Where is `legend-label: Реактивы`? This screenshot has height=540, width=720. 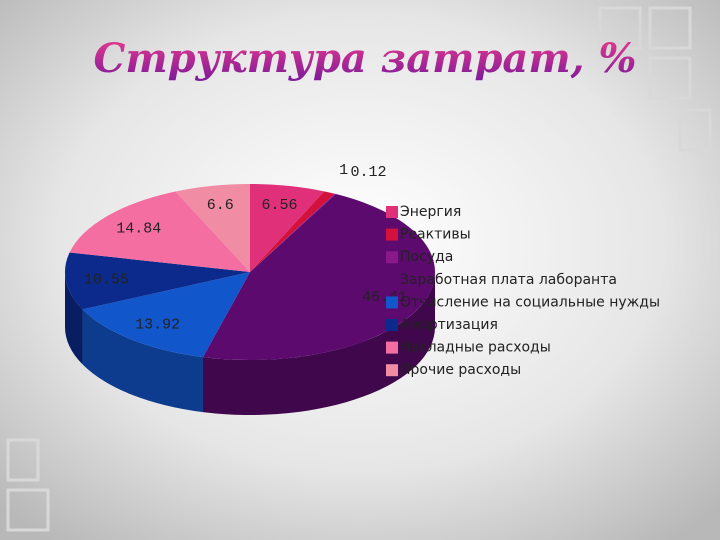 legend-label: Реактивы is located at coordinates (435, 235).